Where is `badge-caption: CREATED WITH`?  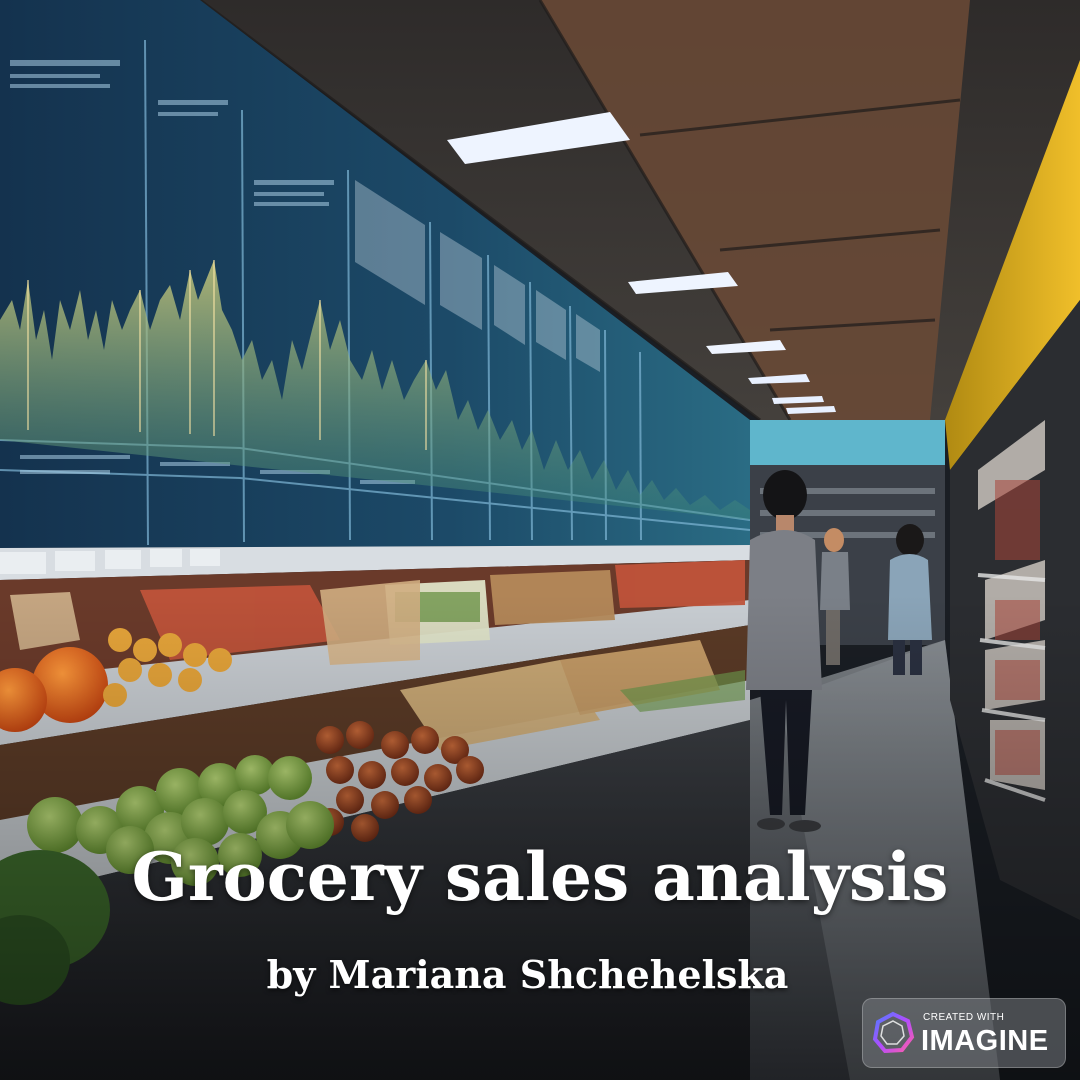
badge-caption: CREATED WITH is located at coordinates (964, 1017).